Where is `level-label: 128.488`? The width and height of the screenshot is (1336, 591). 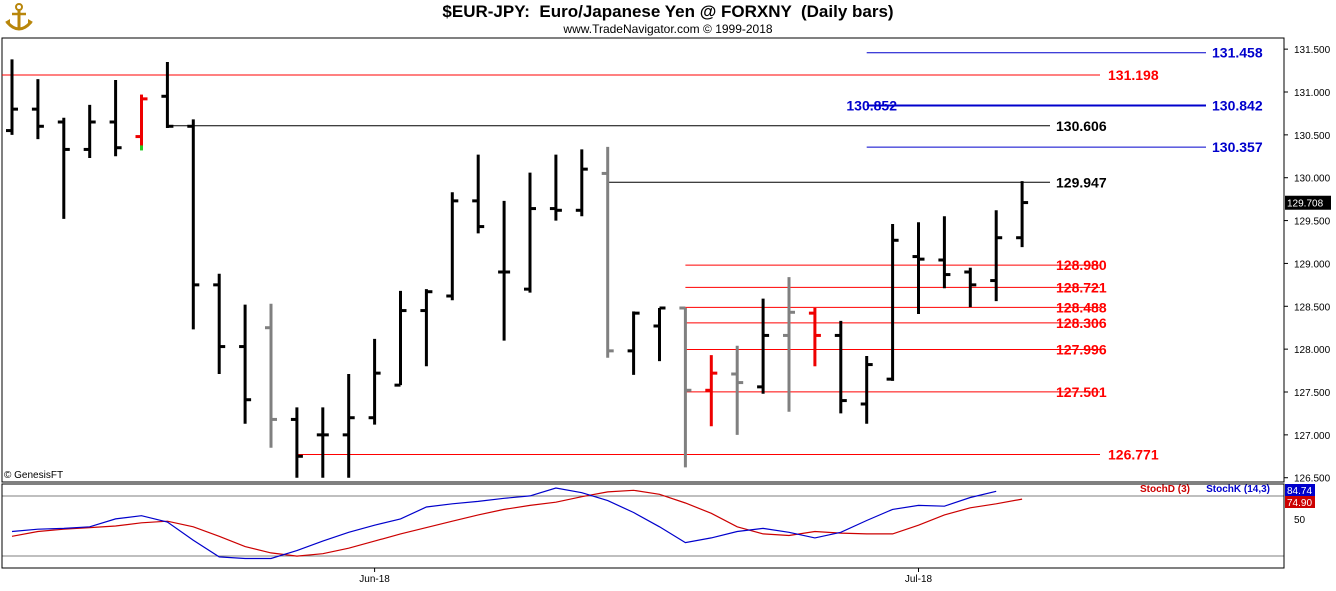 level-label: 128.488 is located at coordinates (1081, 307).